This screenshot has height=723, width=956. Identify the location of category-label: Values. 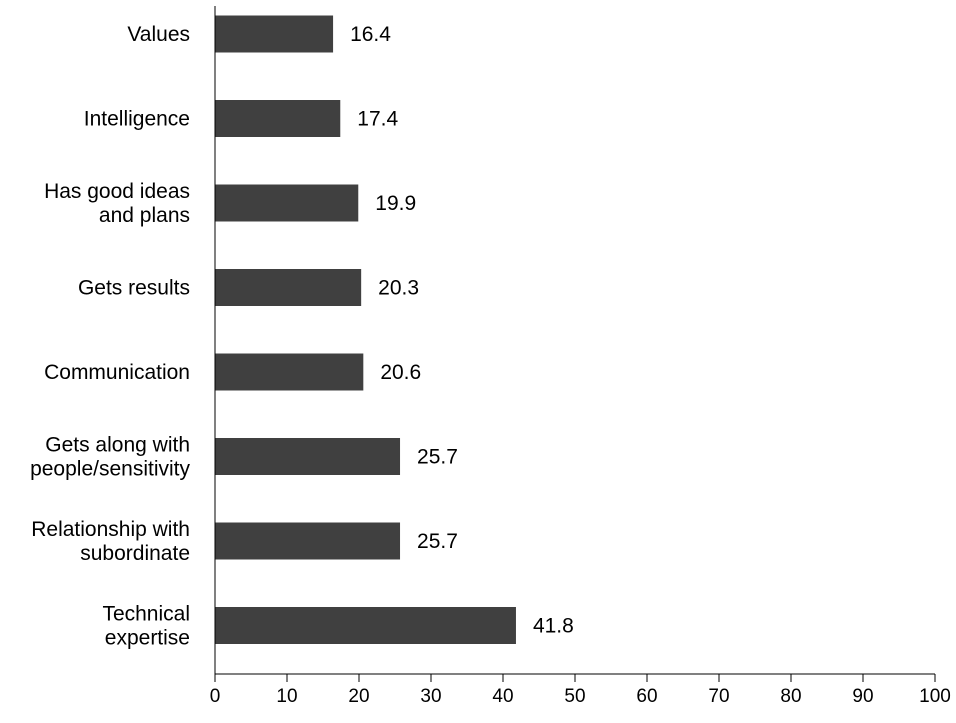
(158, 34).